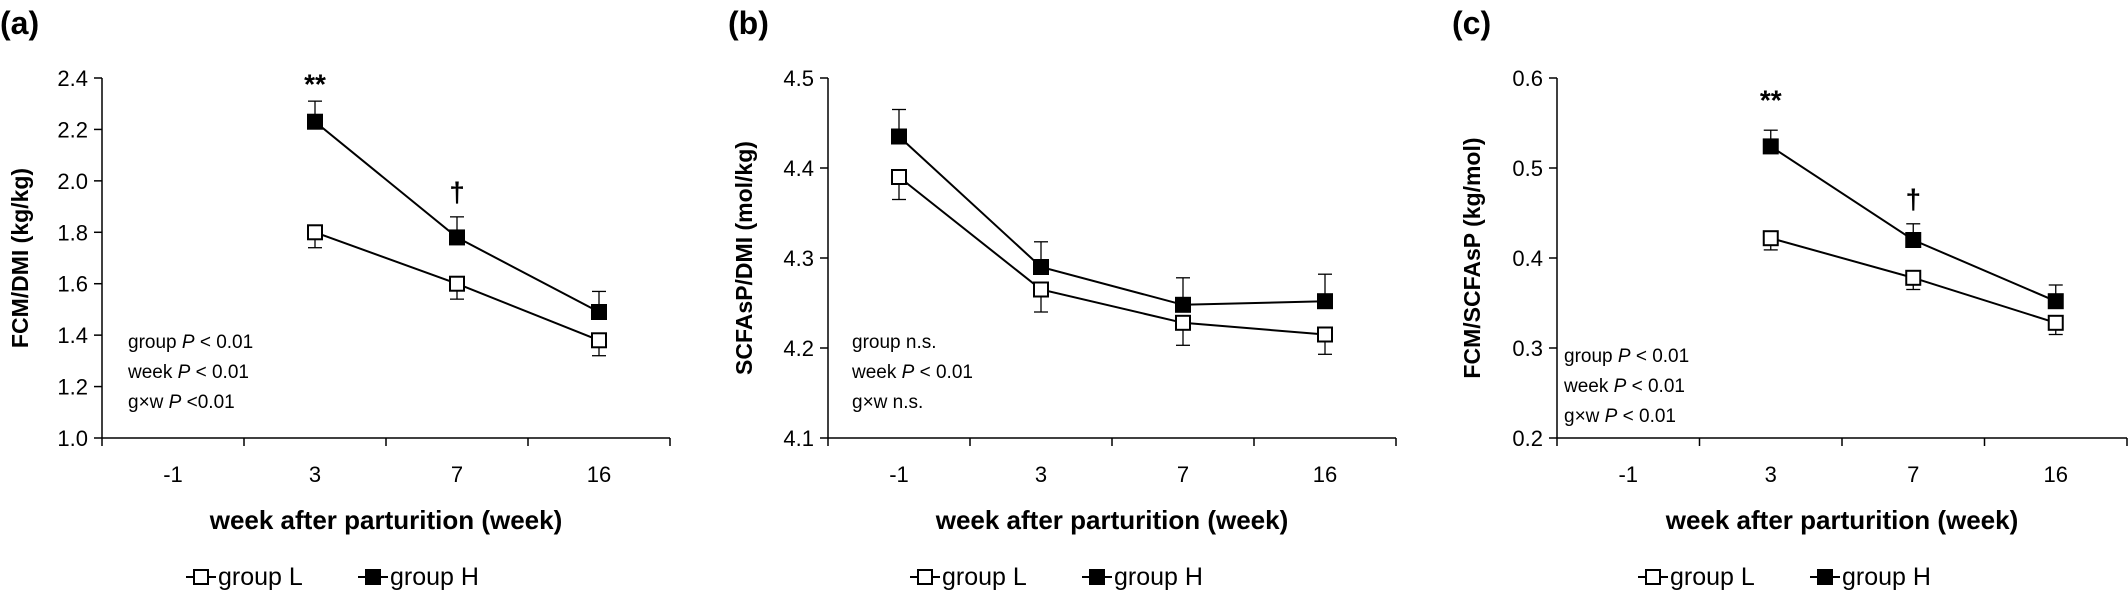  Describe the element at coordinates (1472, 257) in the screenshot. I see `y-axis-label: FCM/SCFAsP (kg/mol)` at that location.